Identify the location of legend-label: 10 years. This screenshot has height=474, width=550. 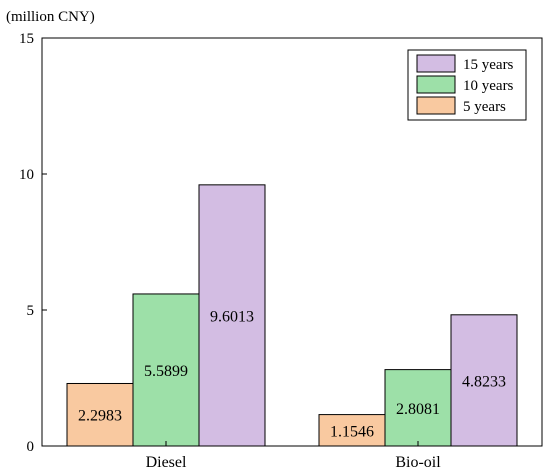
(488, 86).